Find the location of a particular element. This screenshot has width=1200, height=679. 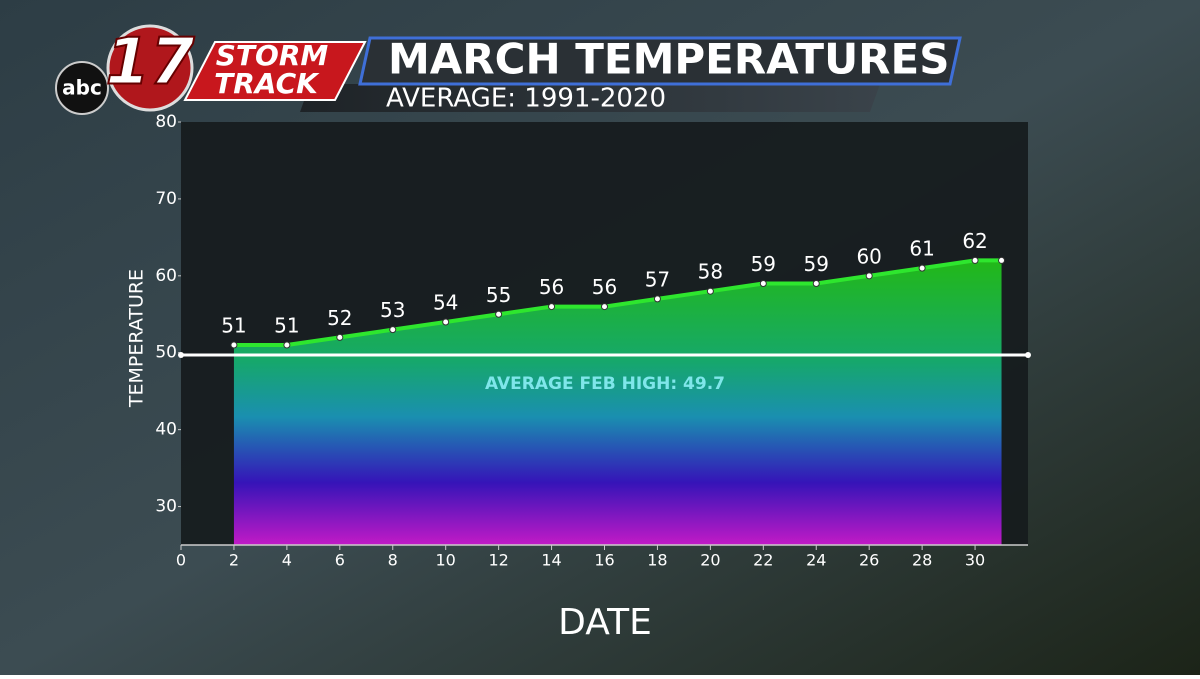

data-label: 60 is located at coordinates (868, 256).